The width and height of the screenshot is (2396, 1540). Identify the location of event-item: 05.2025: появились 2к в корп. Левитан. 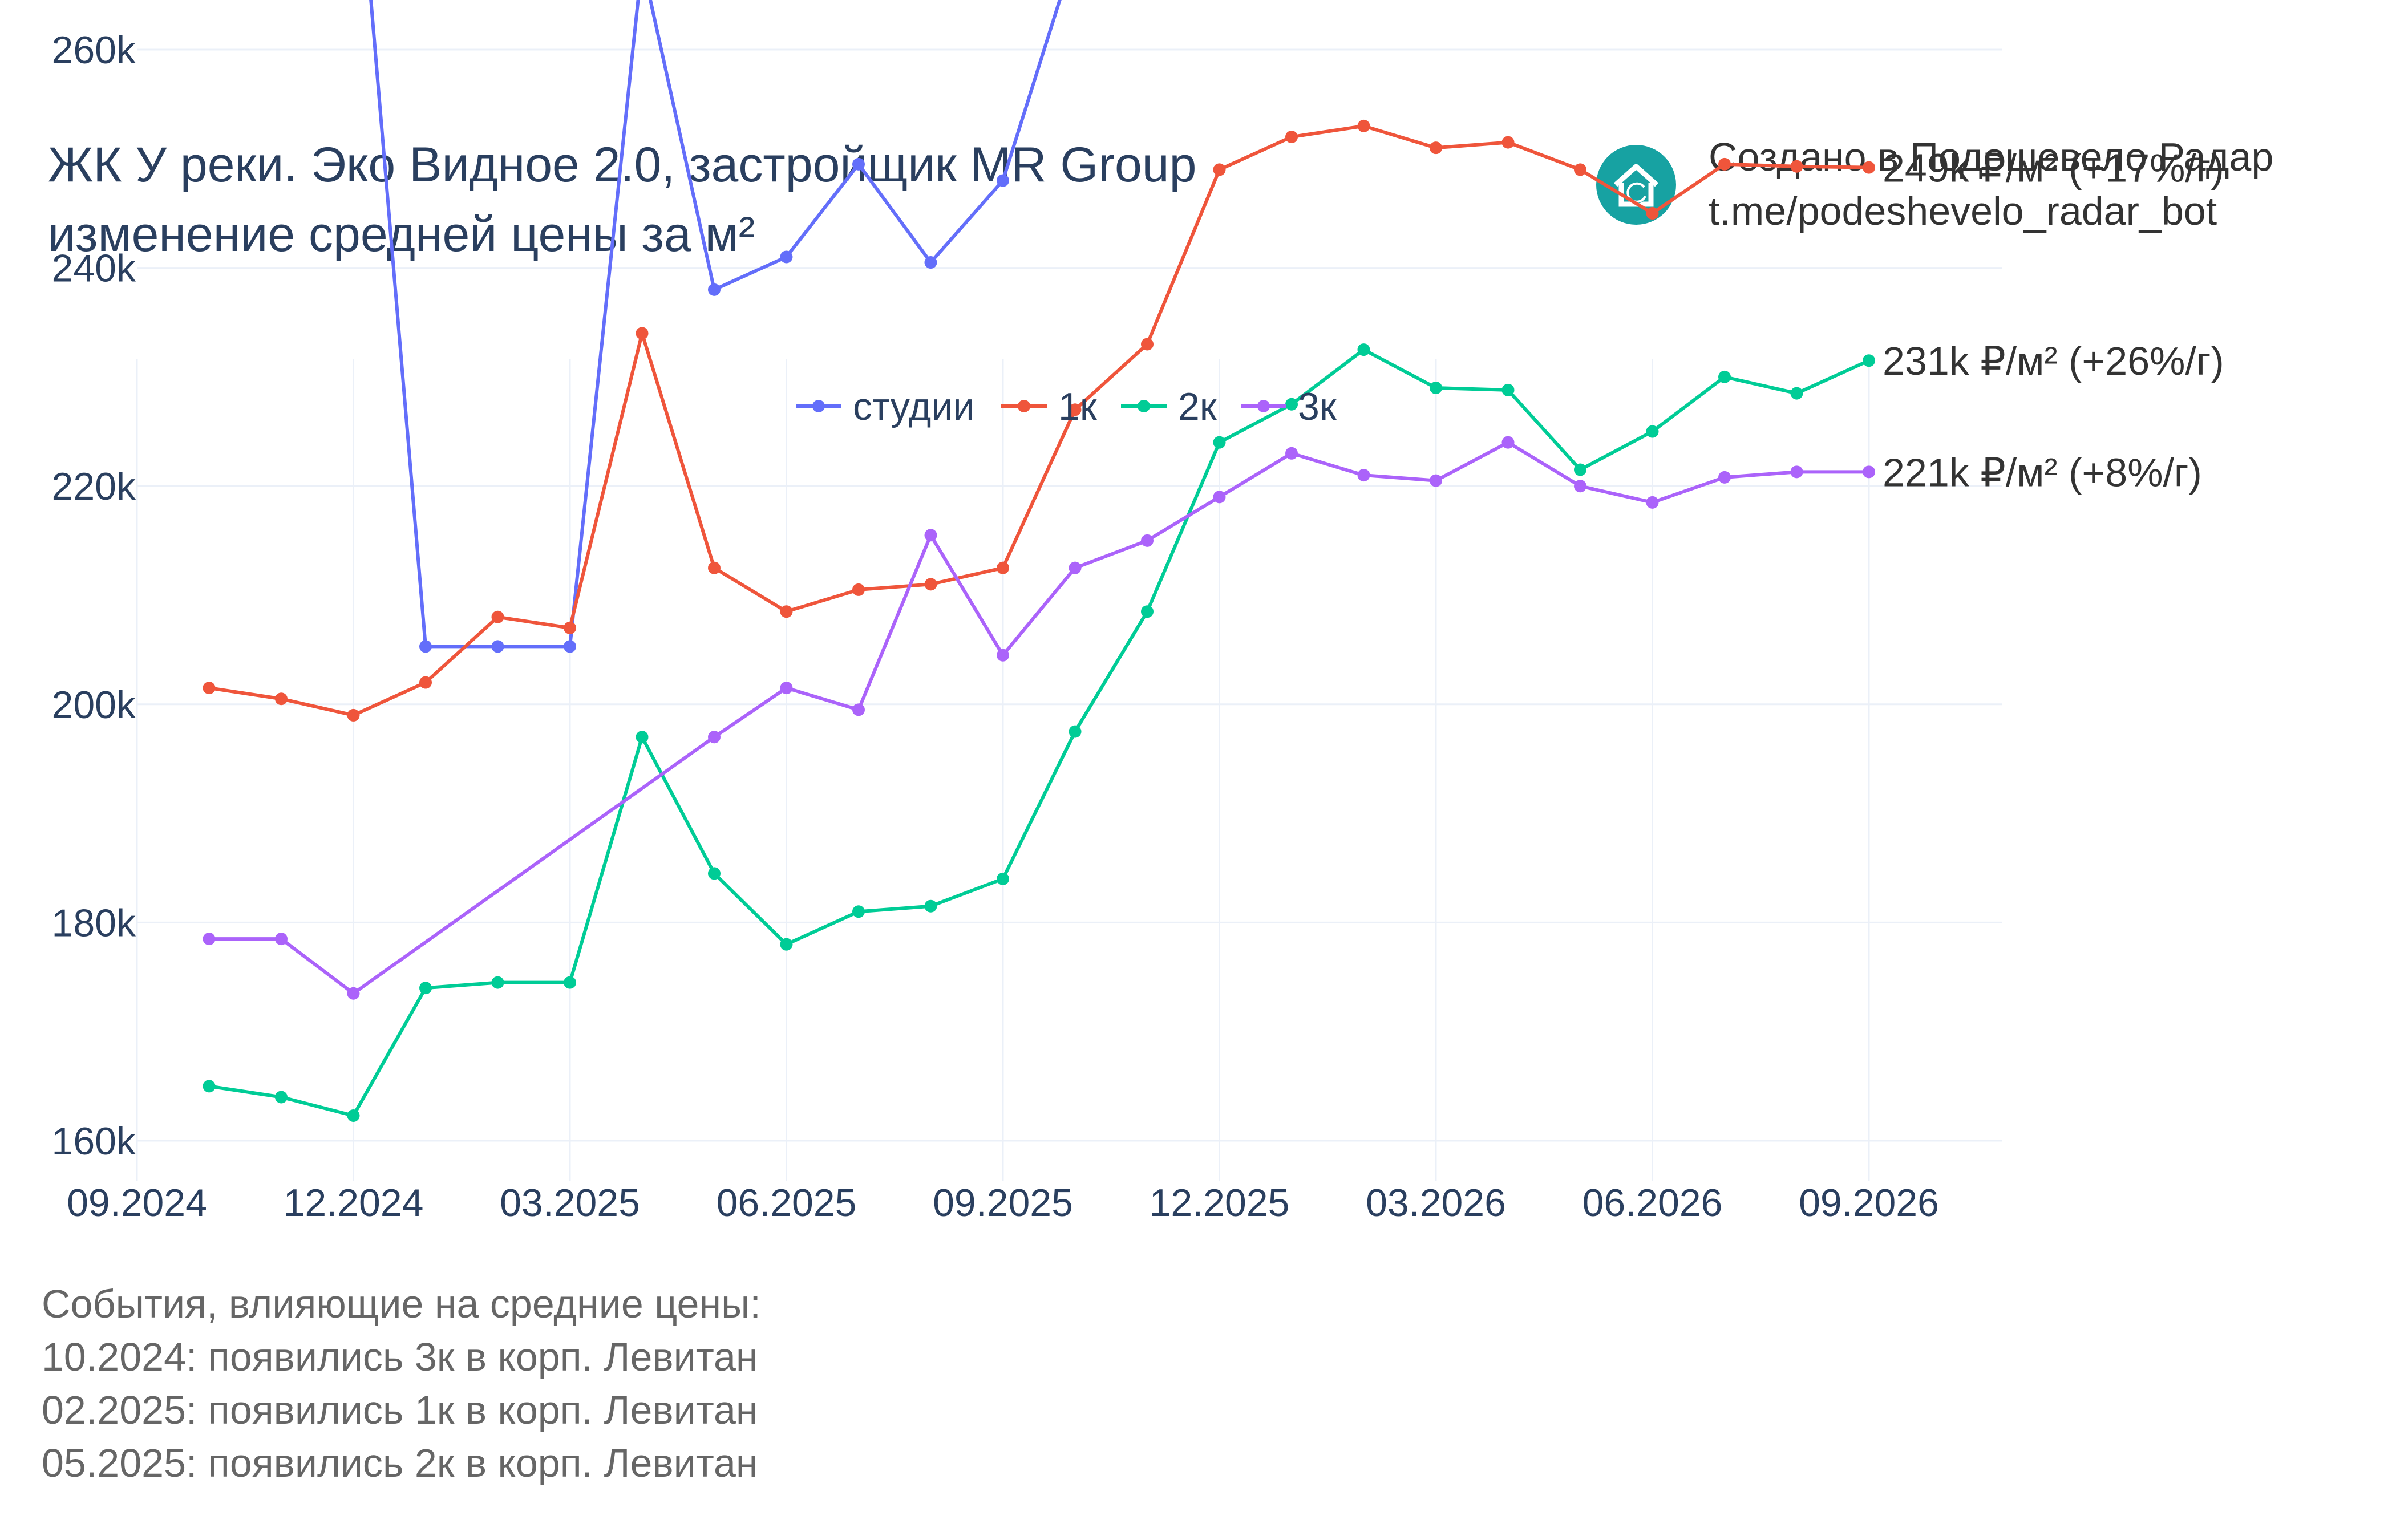
(400, 1463).